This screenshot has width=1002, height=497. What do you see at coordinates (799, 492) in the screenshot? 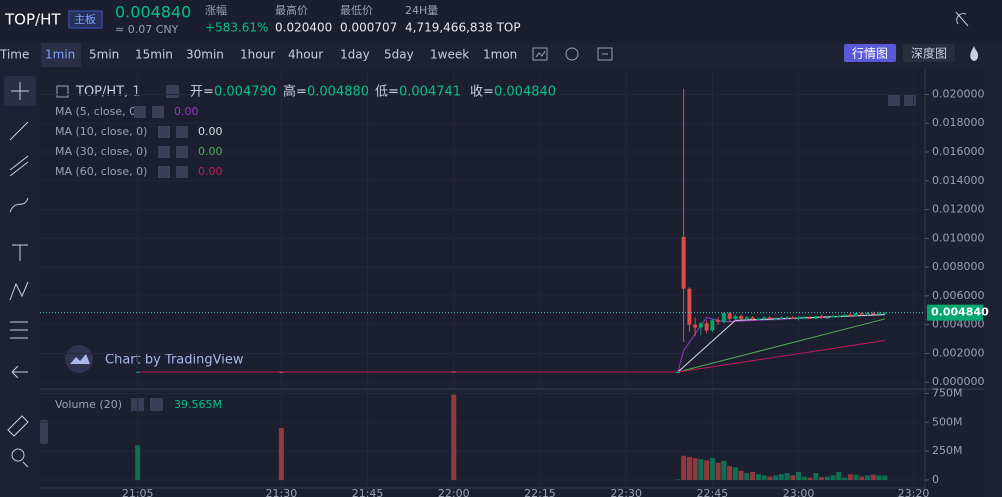
I see `x-tick-label: 23:00` at bounding box center [799, 492].